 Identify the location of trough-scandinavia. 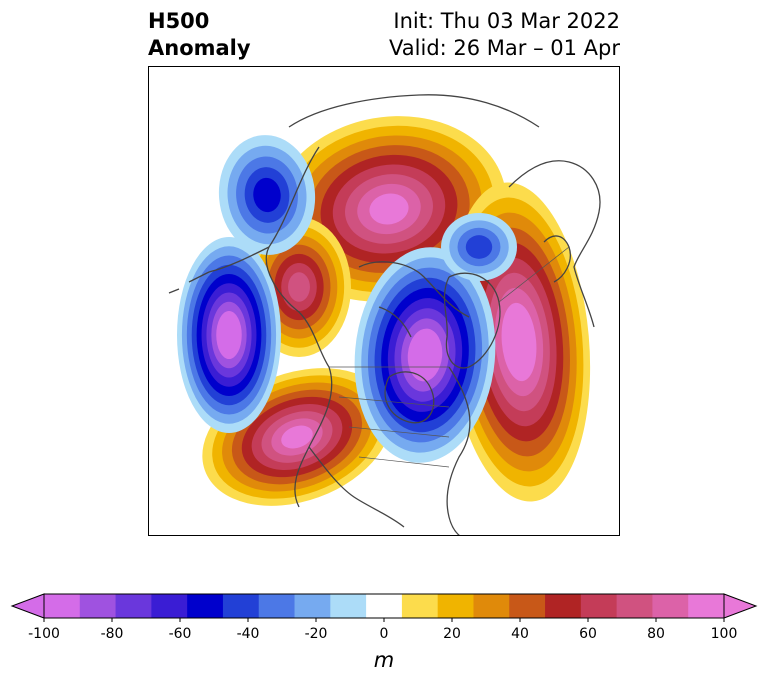
(479, 247).